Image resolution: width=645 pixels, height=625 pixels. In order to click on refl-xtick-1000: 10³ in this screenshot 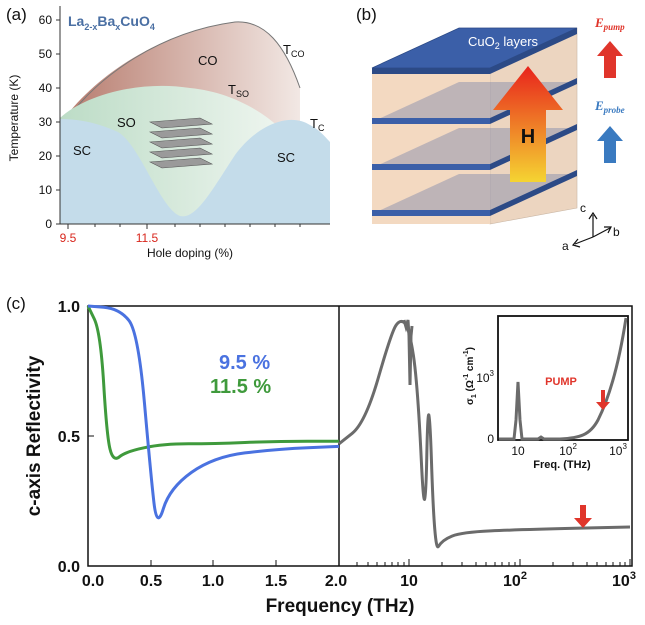, I will do `click(624, 580)`.